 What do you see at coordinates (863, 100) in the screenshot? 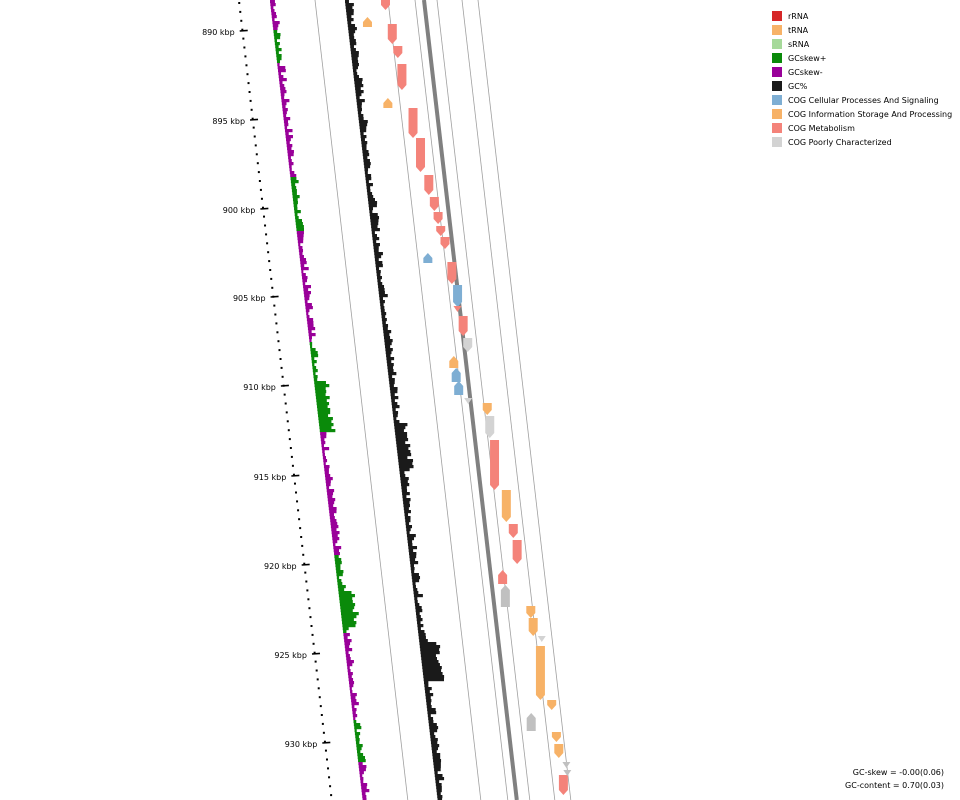
I see `legend-label: COG Cellular Processes And Signaling` at bounding box center [863, 100].